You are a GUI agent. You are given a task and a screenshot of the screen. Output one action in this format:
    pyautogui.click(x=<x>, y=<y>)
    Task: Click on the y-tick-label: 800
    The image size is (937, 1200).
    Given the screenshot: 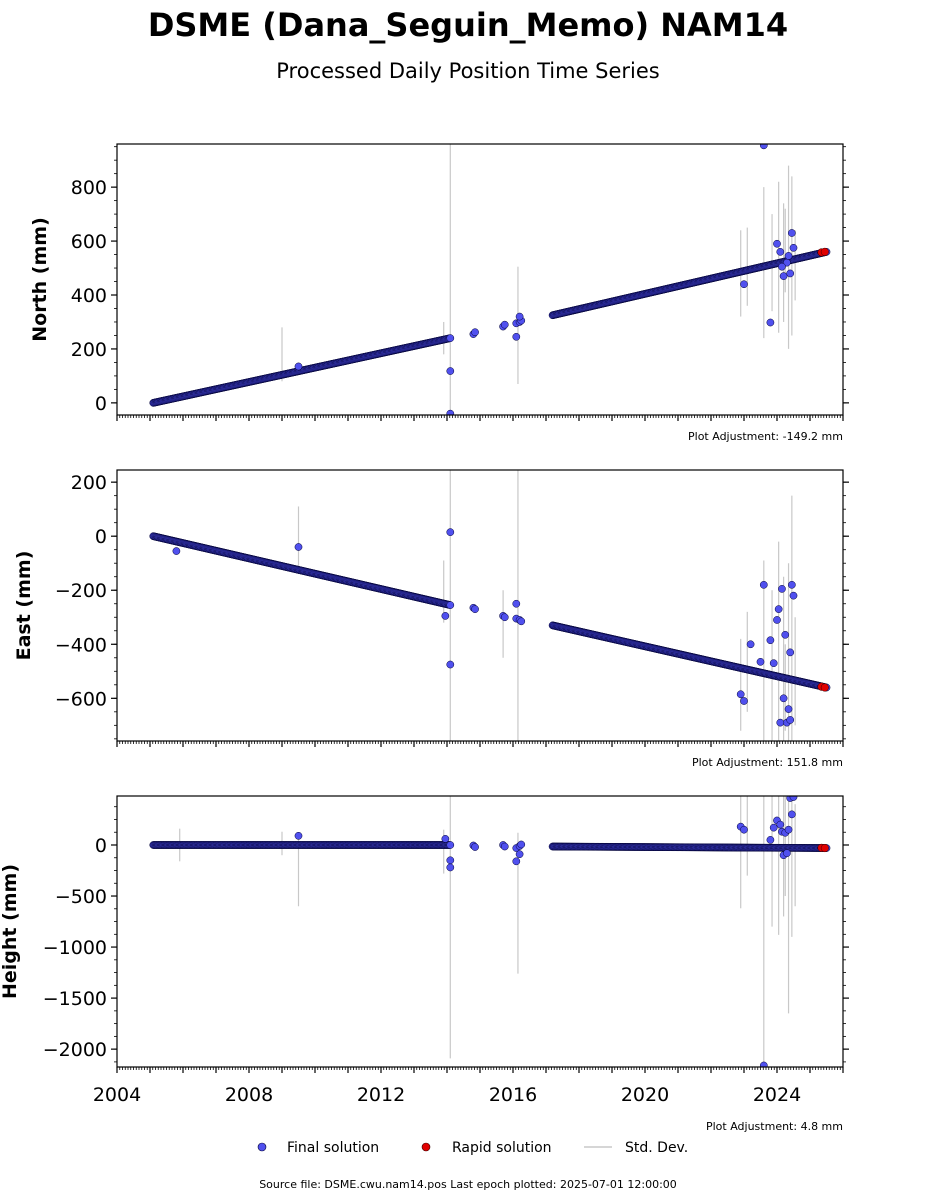 What is the action you would take?
    pyautogui.click(x=89, y=188)
    